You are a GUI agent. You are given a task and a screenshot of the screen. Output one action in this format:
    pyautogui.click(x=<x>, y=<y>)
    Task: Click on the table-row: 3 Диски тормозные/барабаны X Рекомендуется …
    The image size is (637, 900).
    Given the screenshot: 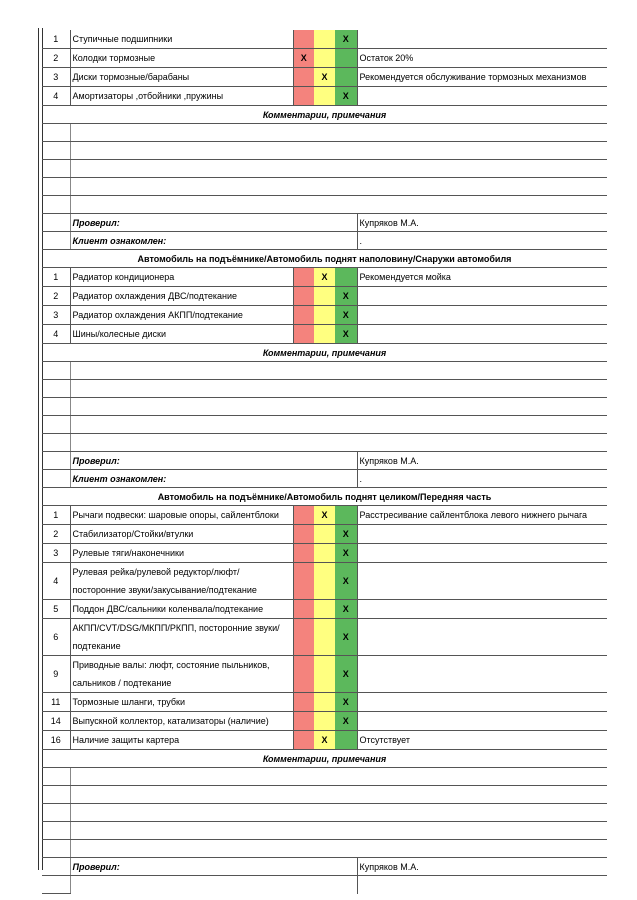 What is the action you would take?
    pyautogui.click(x=324, y=77)
    